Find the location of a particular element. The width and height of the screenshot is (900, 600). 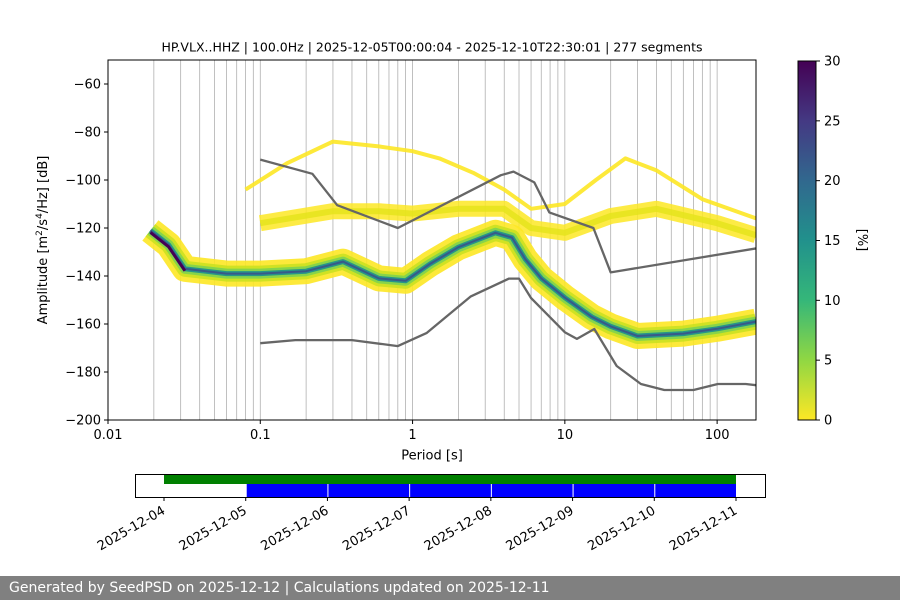

timeline-tick-label: 2025-12-06 is located at coordinates (294, 528).